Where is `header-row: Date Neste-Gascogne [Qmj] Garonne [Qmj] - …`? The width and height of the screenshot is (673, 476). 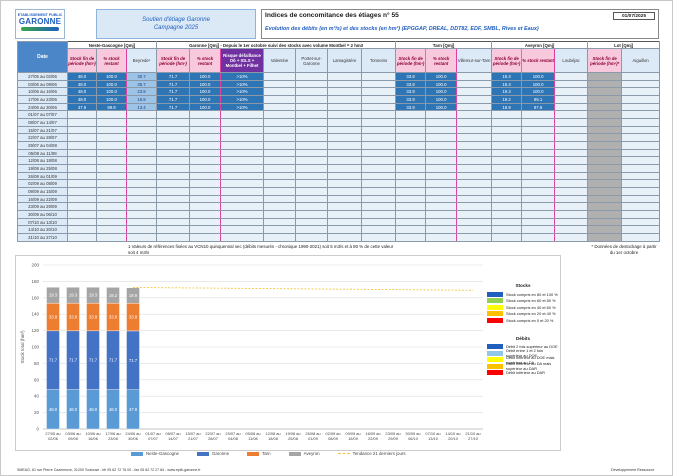
header-row: Date Neste-Gascogne [Qmj] Garonne [Qmj] - … is located at coordinates (339, 57).